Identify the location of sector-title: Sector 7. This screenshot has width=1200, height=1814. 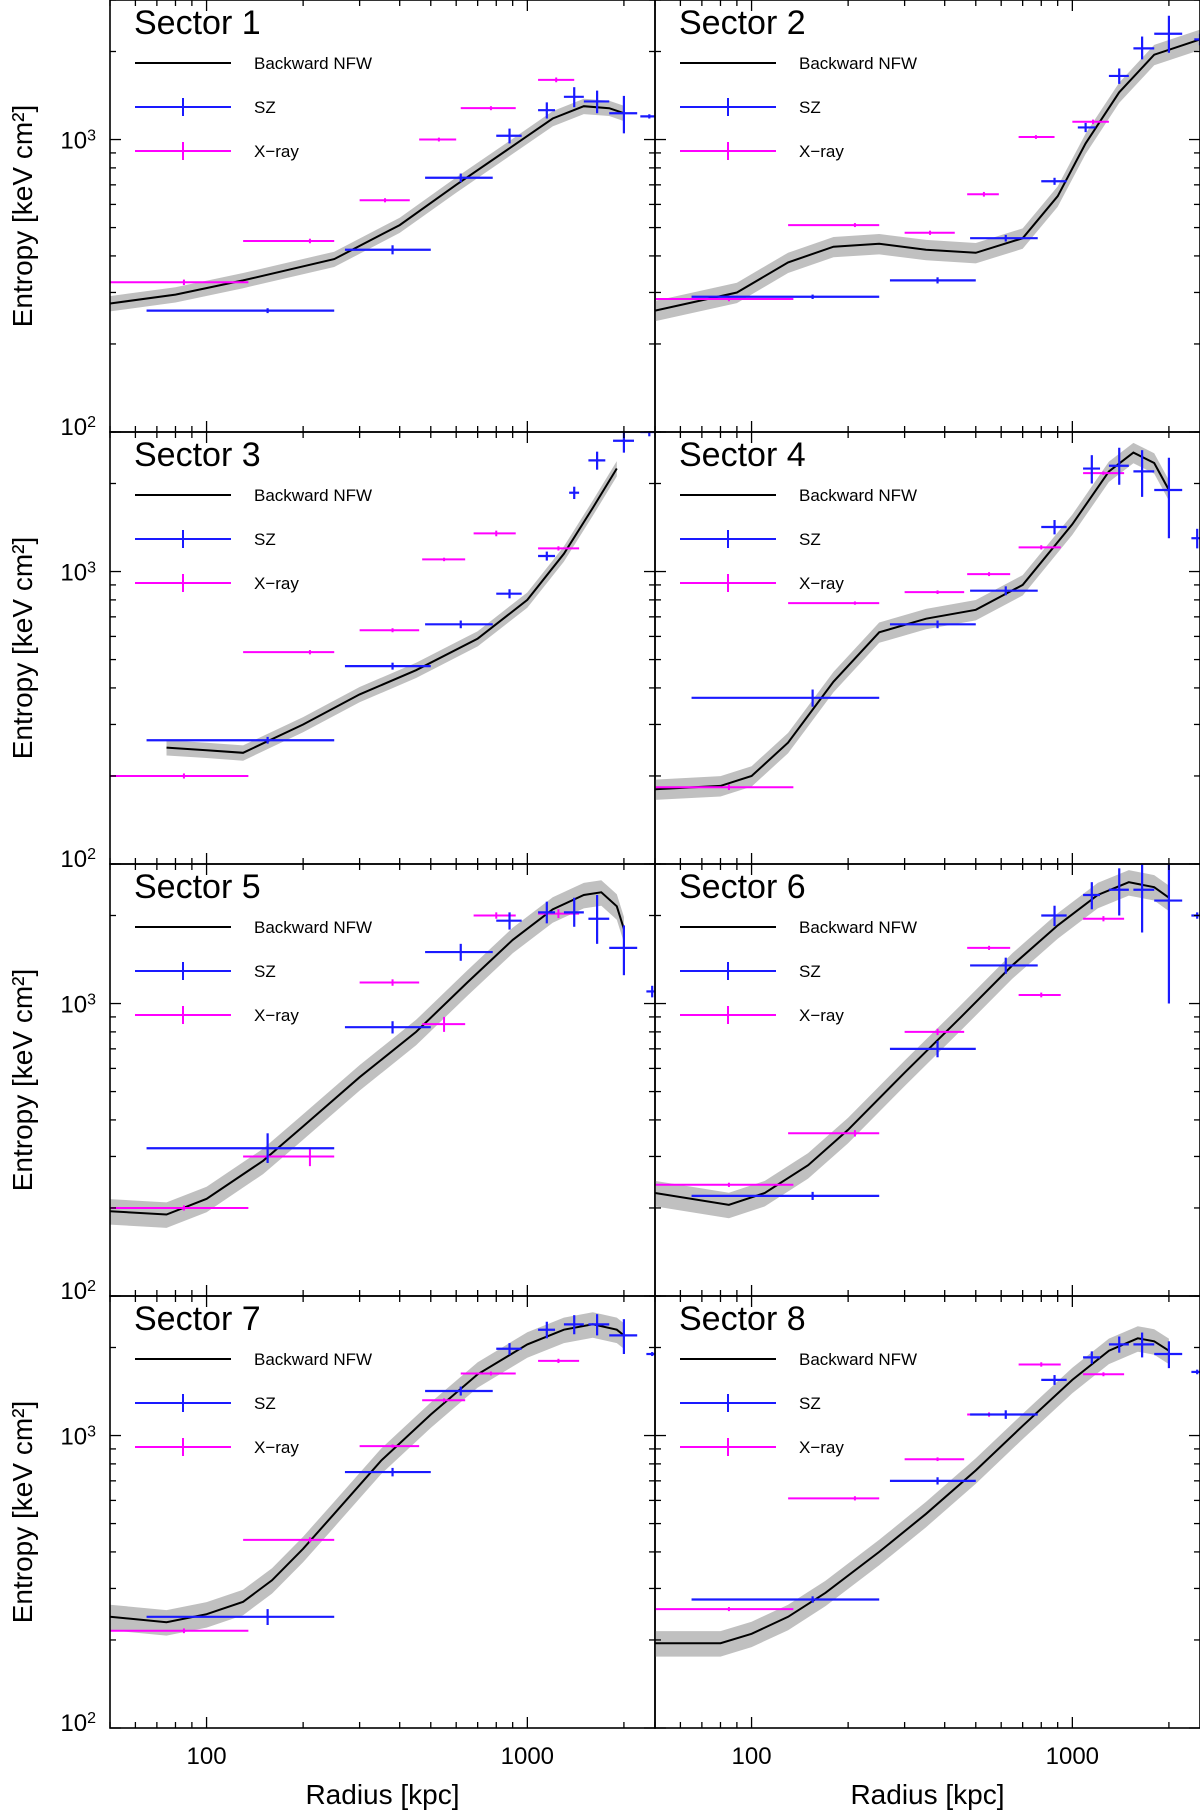
(197, 1319).